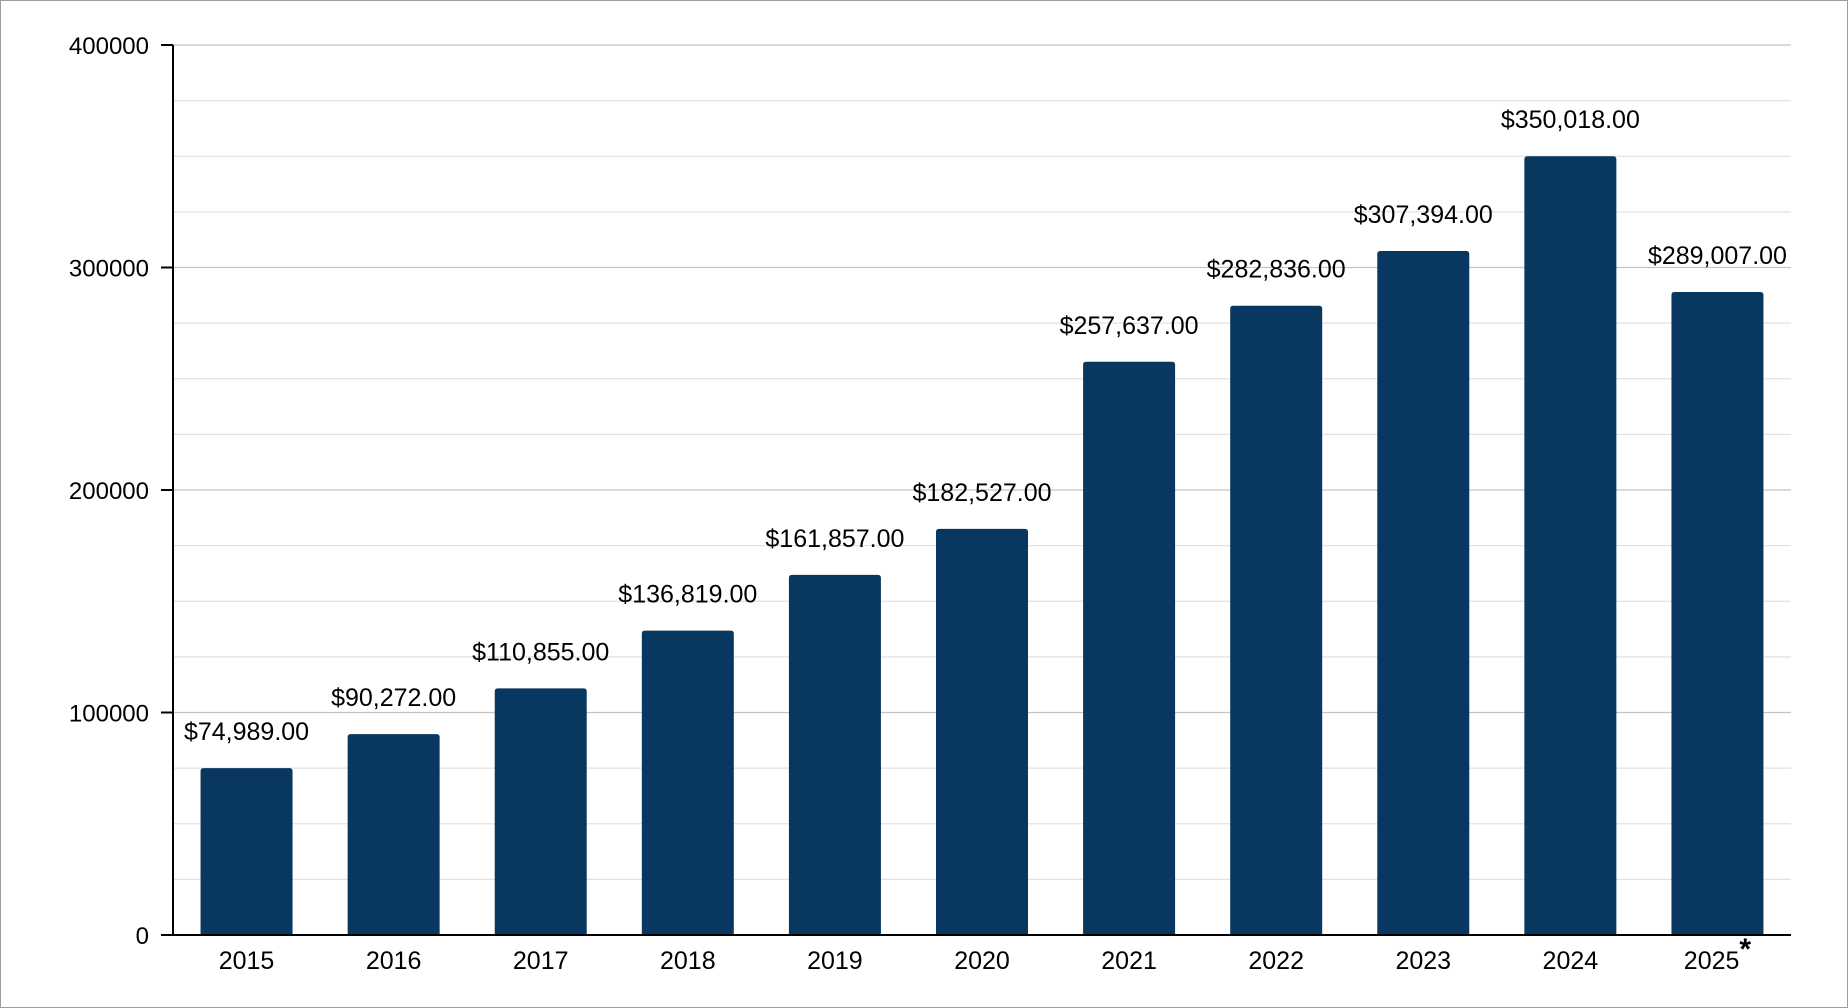  What do you see at coordinates (393, 698) in the screenshot?
I see `data-label-2016: $90,272.00` at bounding box center [393, 698].